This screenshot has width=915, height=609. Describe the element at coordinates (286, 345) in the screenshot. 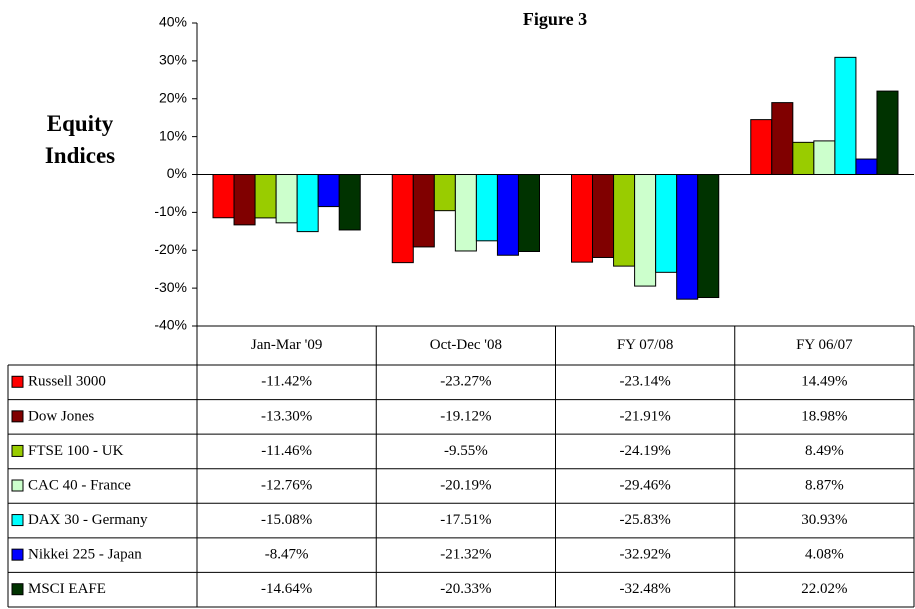

I see `x-tick-label: Jan-Mar '09` at that location.